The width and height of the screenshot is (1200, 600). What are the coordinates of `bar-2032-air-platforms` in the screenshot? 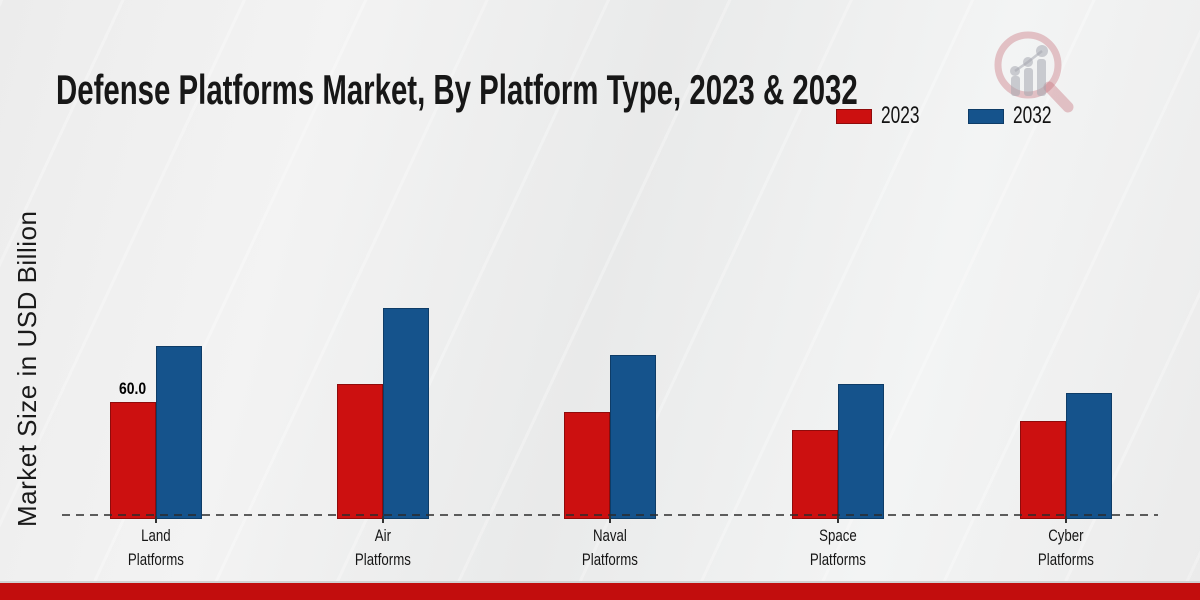 It's located at (406, 413).